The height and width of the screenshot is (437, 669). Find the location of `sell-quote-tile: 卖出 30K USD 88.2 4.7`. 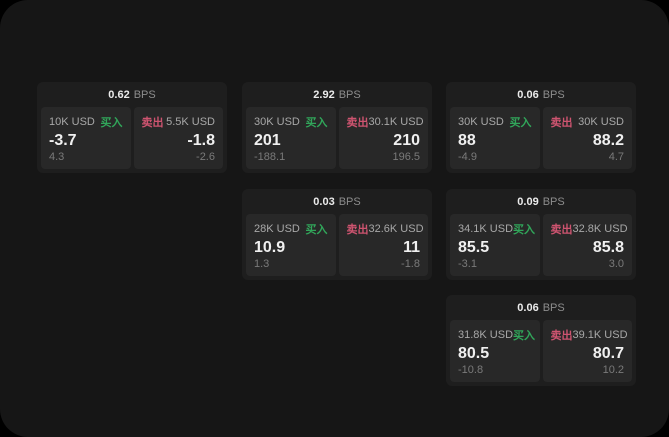

sell-quote-tile: 卖出 30K USD 88.2 4.7 is located at coordinates (587, 138).